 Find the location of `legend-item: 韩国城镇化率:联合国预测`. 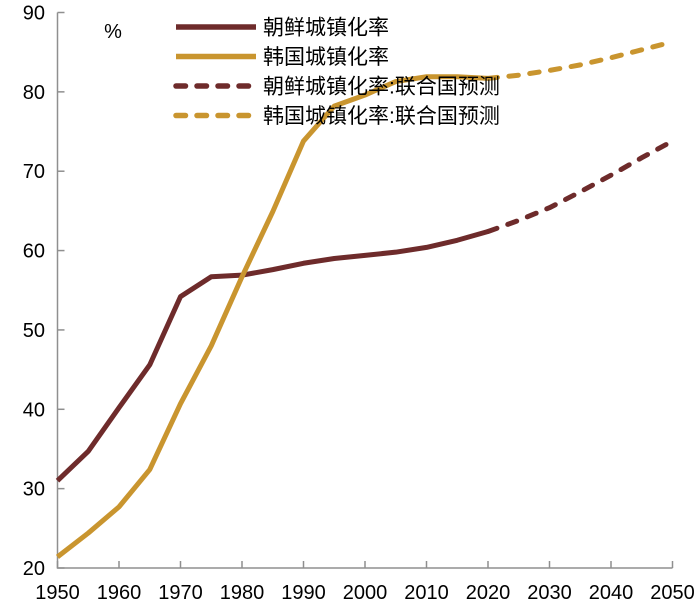

legend-item: 韩国城镇化率:联合国预测 is located at coordinates (336, 116).